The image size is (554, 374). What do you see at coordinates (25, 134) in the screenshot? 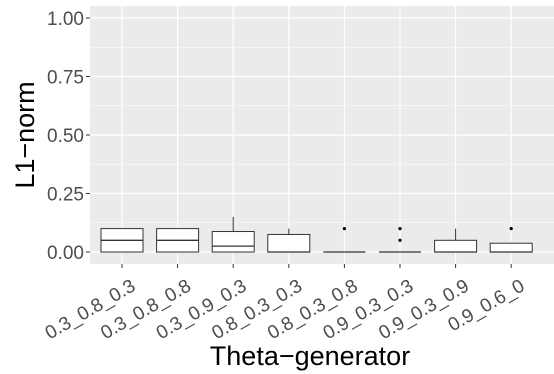
I see `y-axis-title: L1−norm` at bounding box center [25, 134].